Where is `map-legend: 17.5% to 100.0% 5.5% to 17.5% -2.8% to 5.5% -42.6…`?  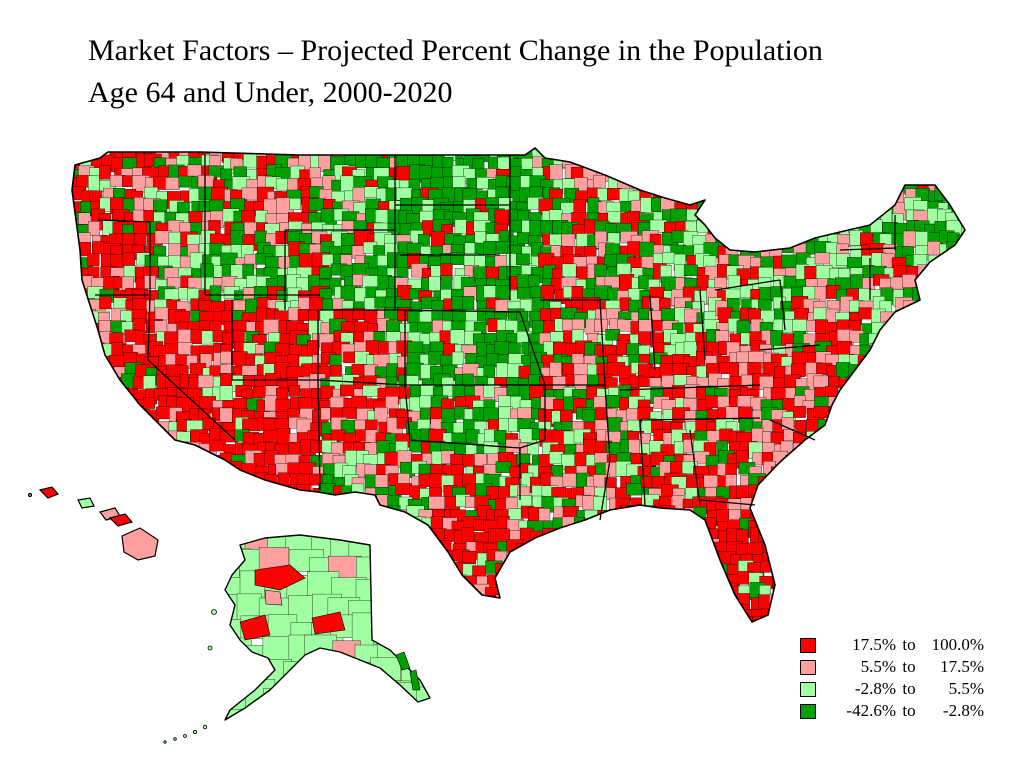
map-legend: 17.5% to 100.0% 5.5% to 17.5% -2.8% to 5.5% -42.6… is located at coordinates (900, 678).